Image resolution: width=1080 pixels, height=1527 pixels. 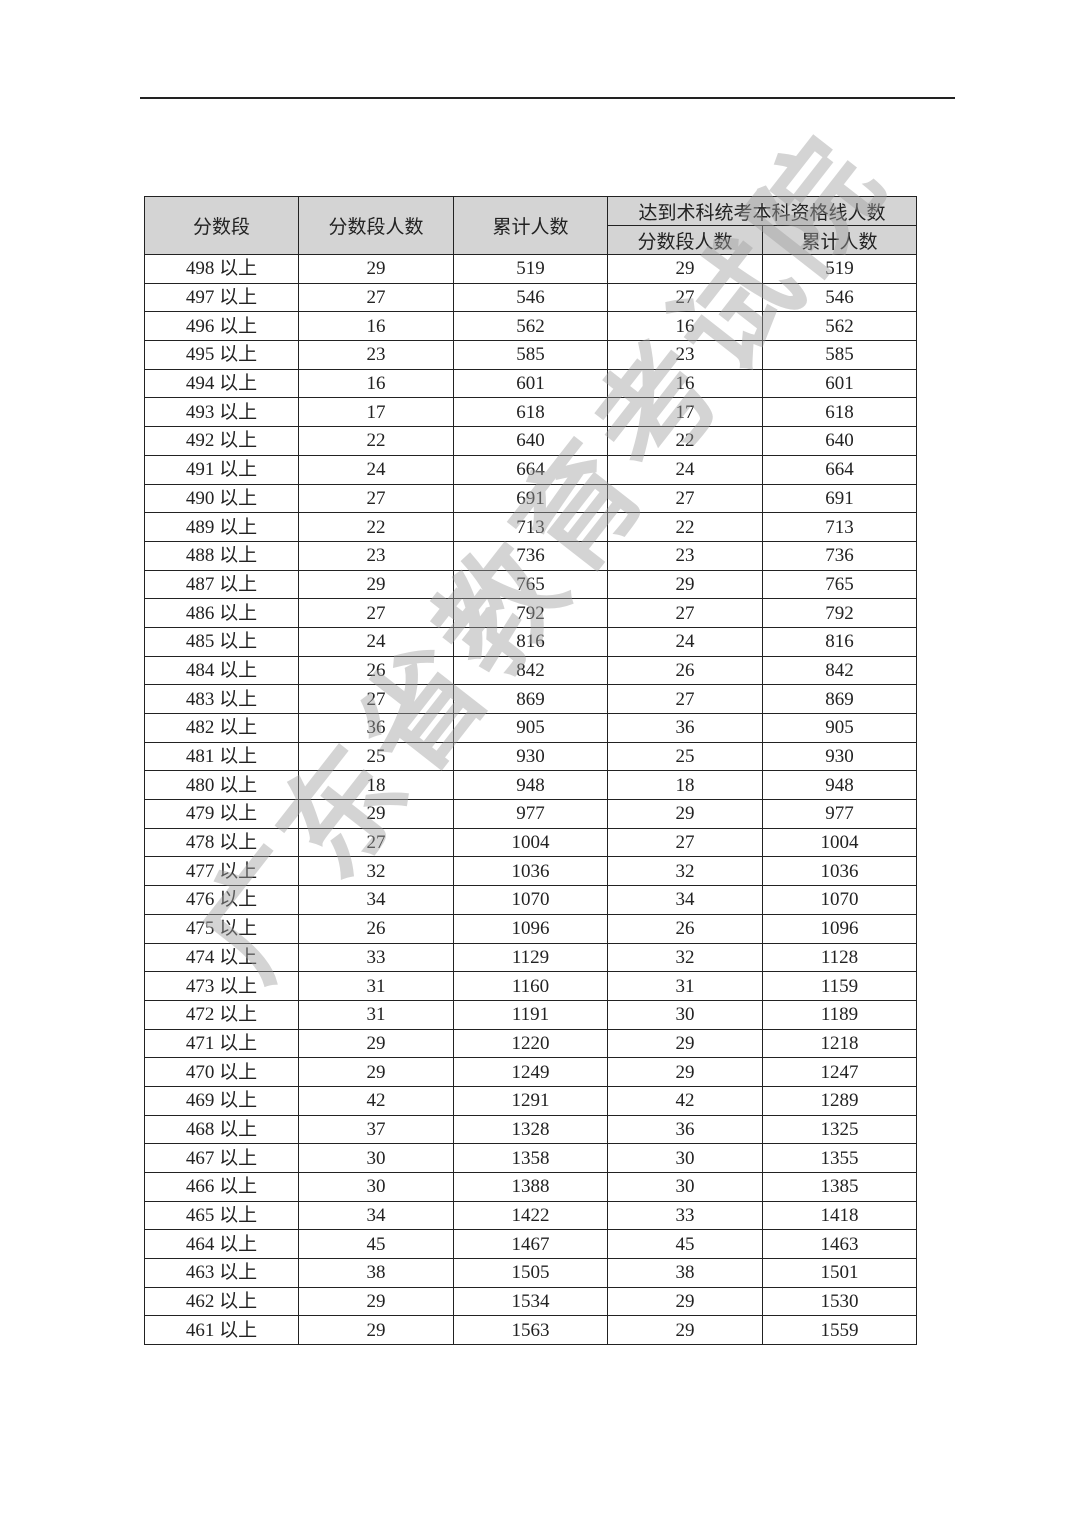 What do you see at coordinates (221, 1158) in the screenshot?
I see `cell-score-band: 467 以上` at bounding box center [221, 1158].